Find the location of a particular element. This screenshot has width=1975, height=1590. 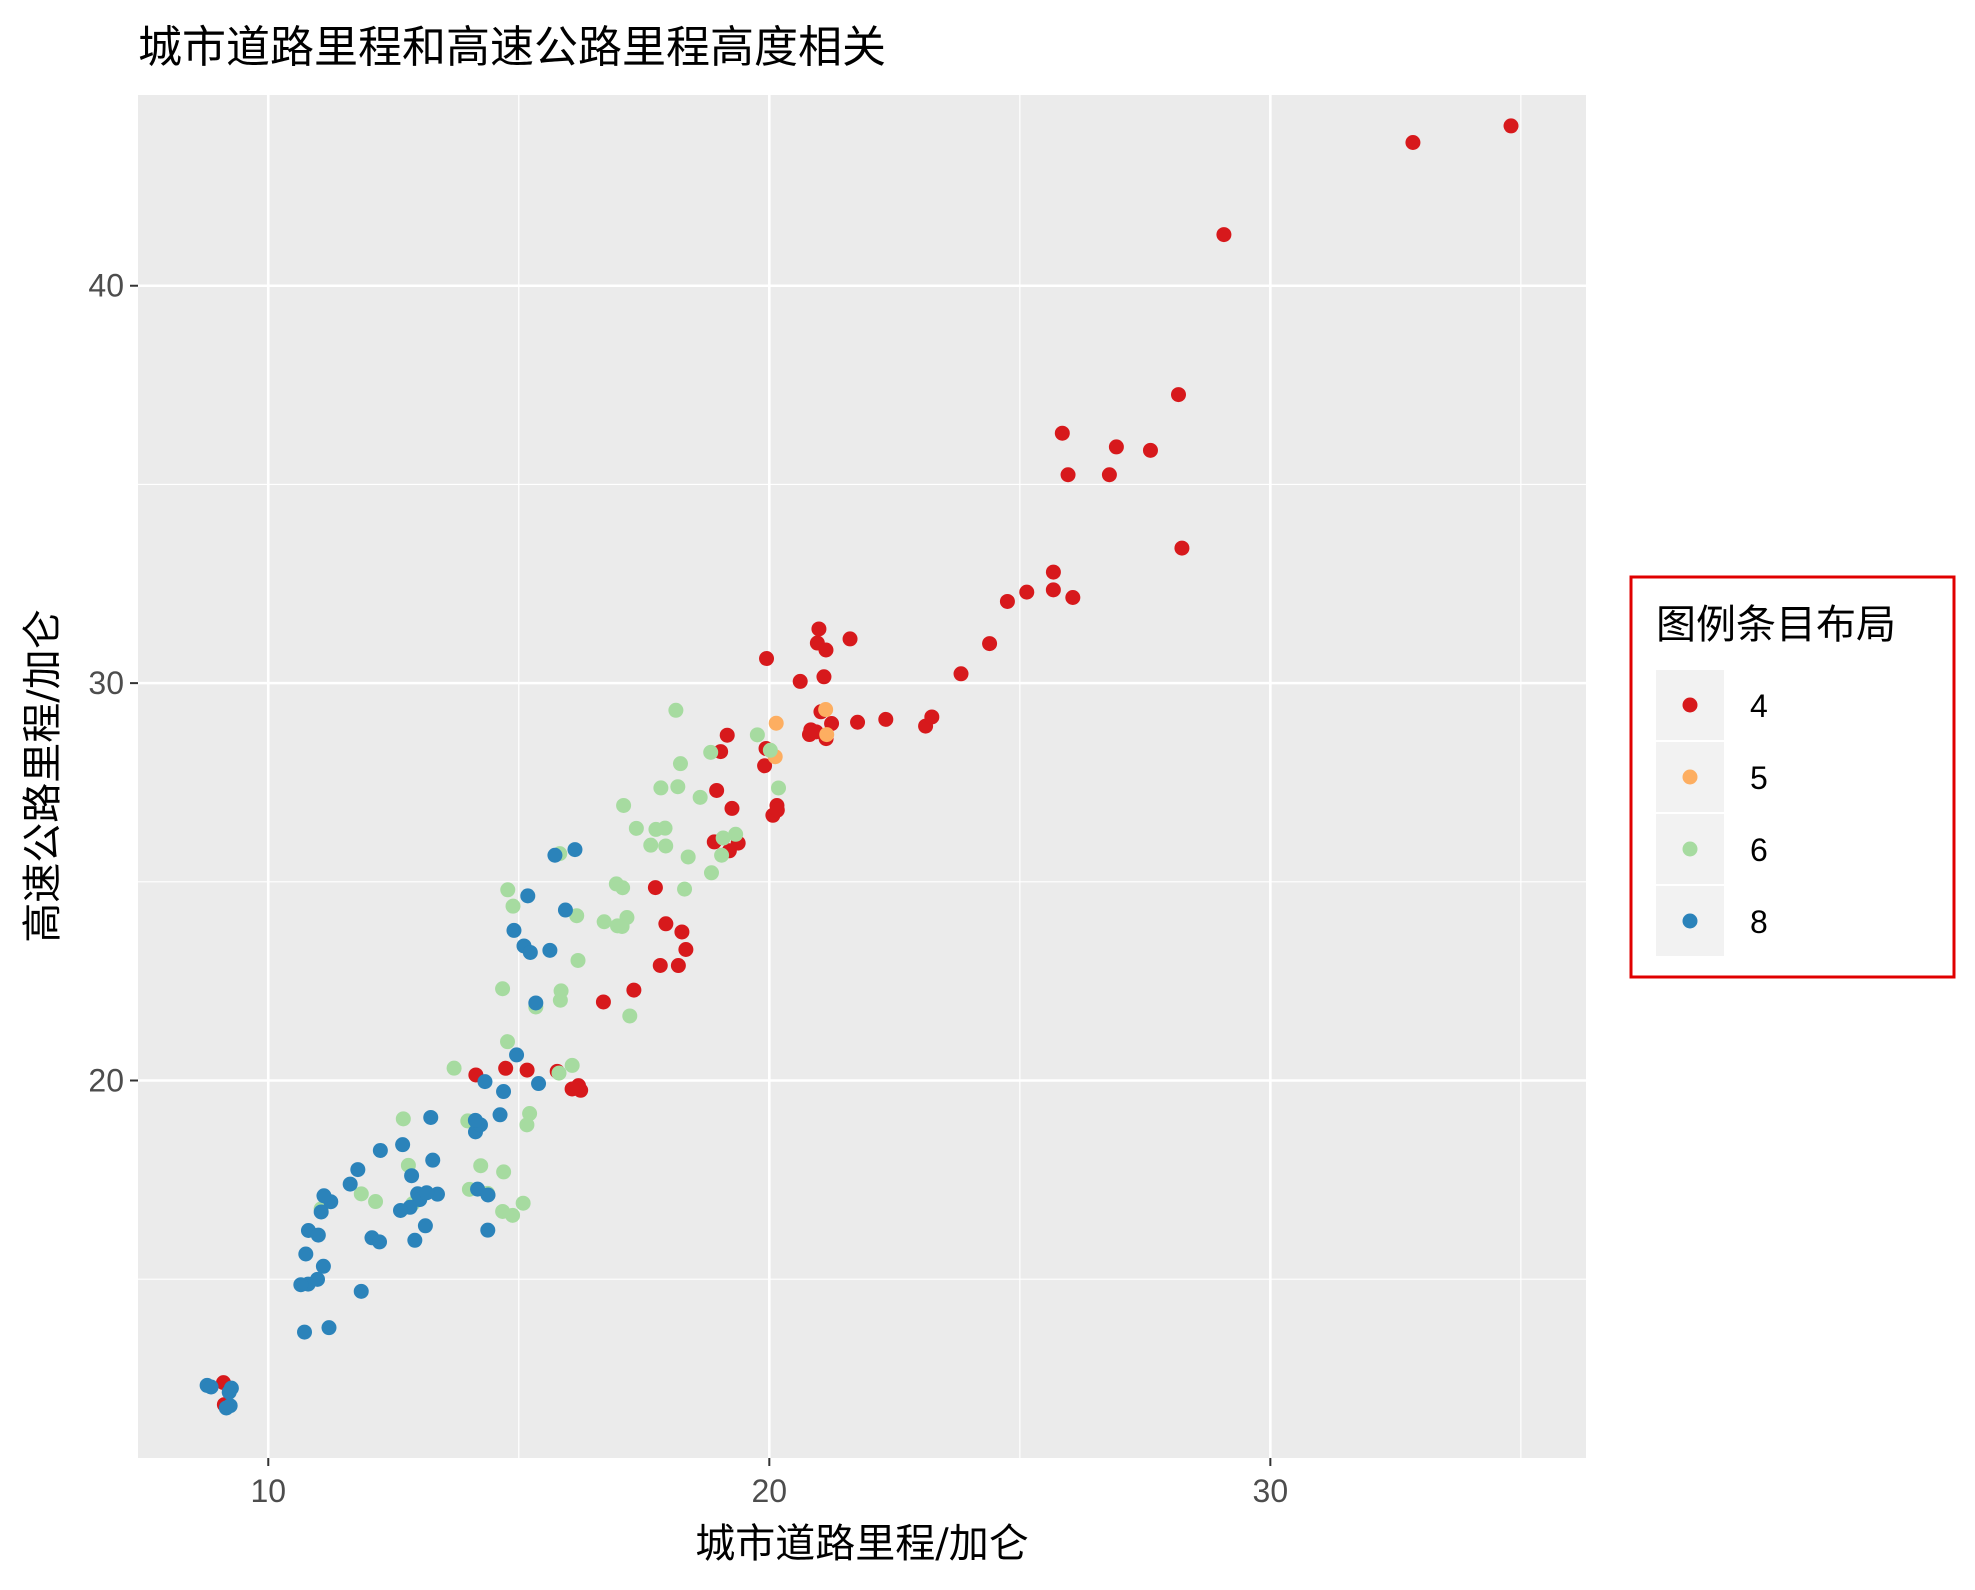

legend-label-6: 6 is located at coordinates (1759, 850).